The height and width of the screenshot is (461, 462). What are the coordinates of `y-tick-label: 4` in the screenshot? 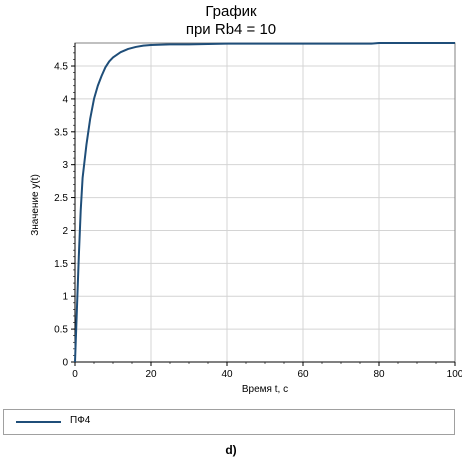 It's located at (65, 99).